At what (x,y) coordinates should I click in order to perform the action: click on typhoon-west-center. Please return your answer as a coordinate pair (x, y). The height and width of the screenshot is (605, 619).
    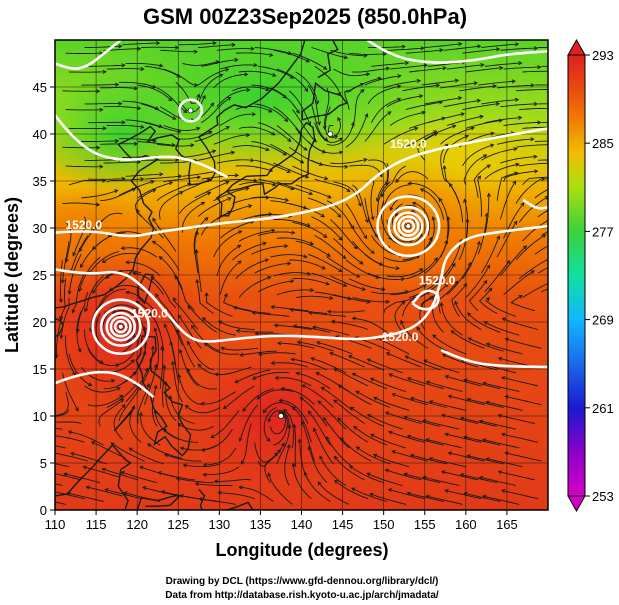
    Looking at the image, I should click on (120, 326).